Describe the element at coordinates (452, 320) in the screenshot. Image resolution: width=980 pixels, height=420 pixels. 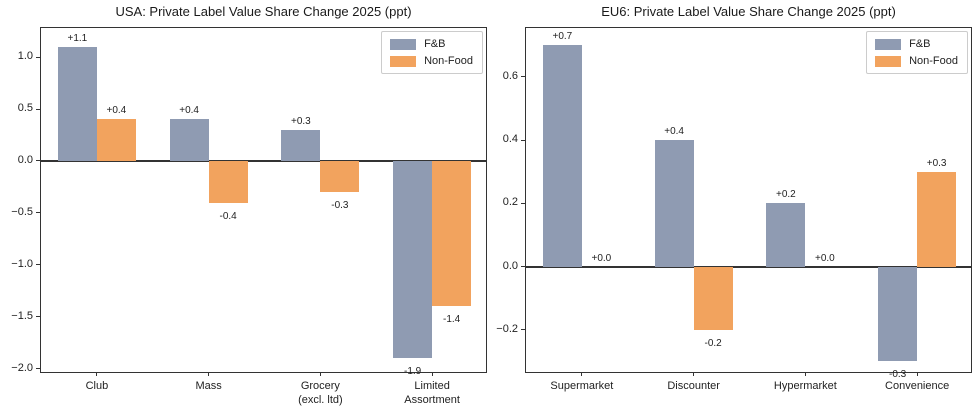
I see `bar-value-label: -1.4` at that location.